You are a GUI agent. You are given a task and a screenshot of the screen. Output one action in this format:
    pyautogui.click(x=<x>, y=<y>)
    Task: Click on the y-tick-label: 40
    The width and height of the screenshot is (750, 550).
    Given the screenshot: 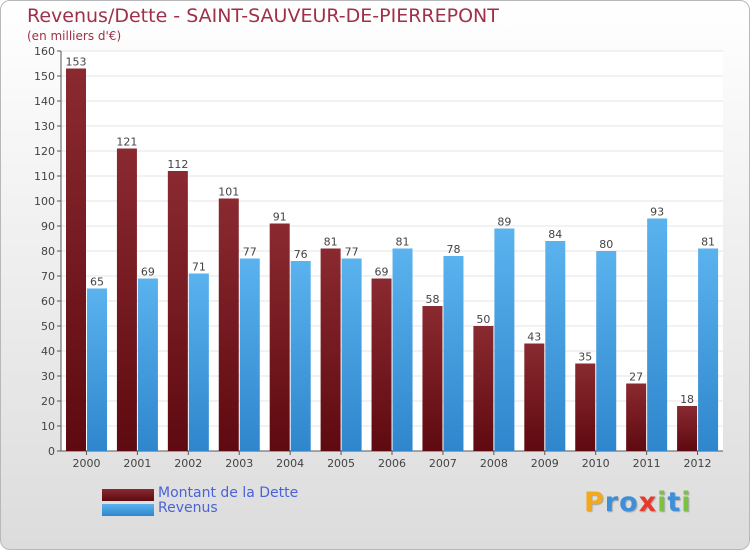 What is the action you would take?
    pyautogui.click(x=48, y=351)
    